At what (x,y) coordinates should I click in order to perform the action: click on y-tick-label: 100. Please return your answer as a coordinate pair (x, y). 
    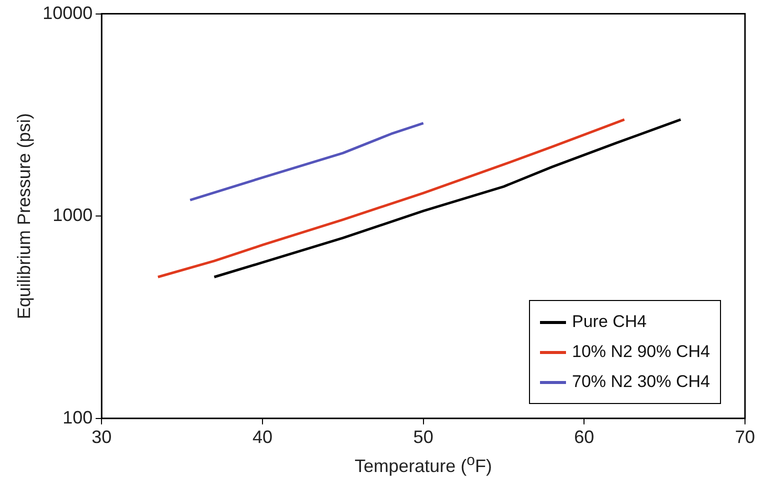
    Looking at the image, I should click on (77, 417).